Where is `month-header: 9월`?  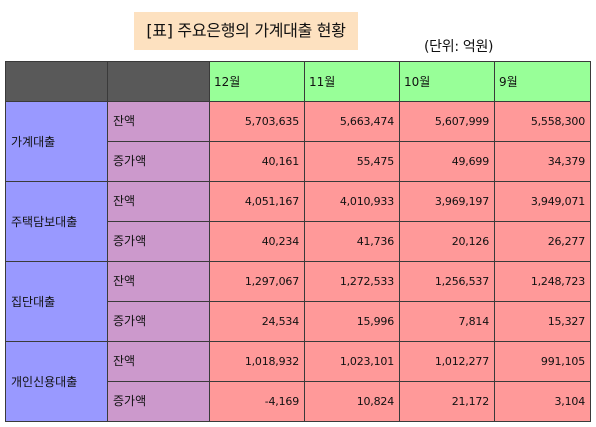
month-header: 9월 is located at coordinates (542, 81).